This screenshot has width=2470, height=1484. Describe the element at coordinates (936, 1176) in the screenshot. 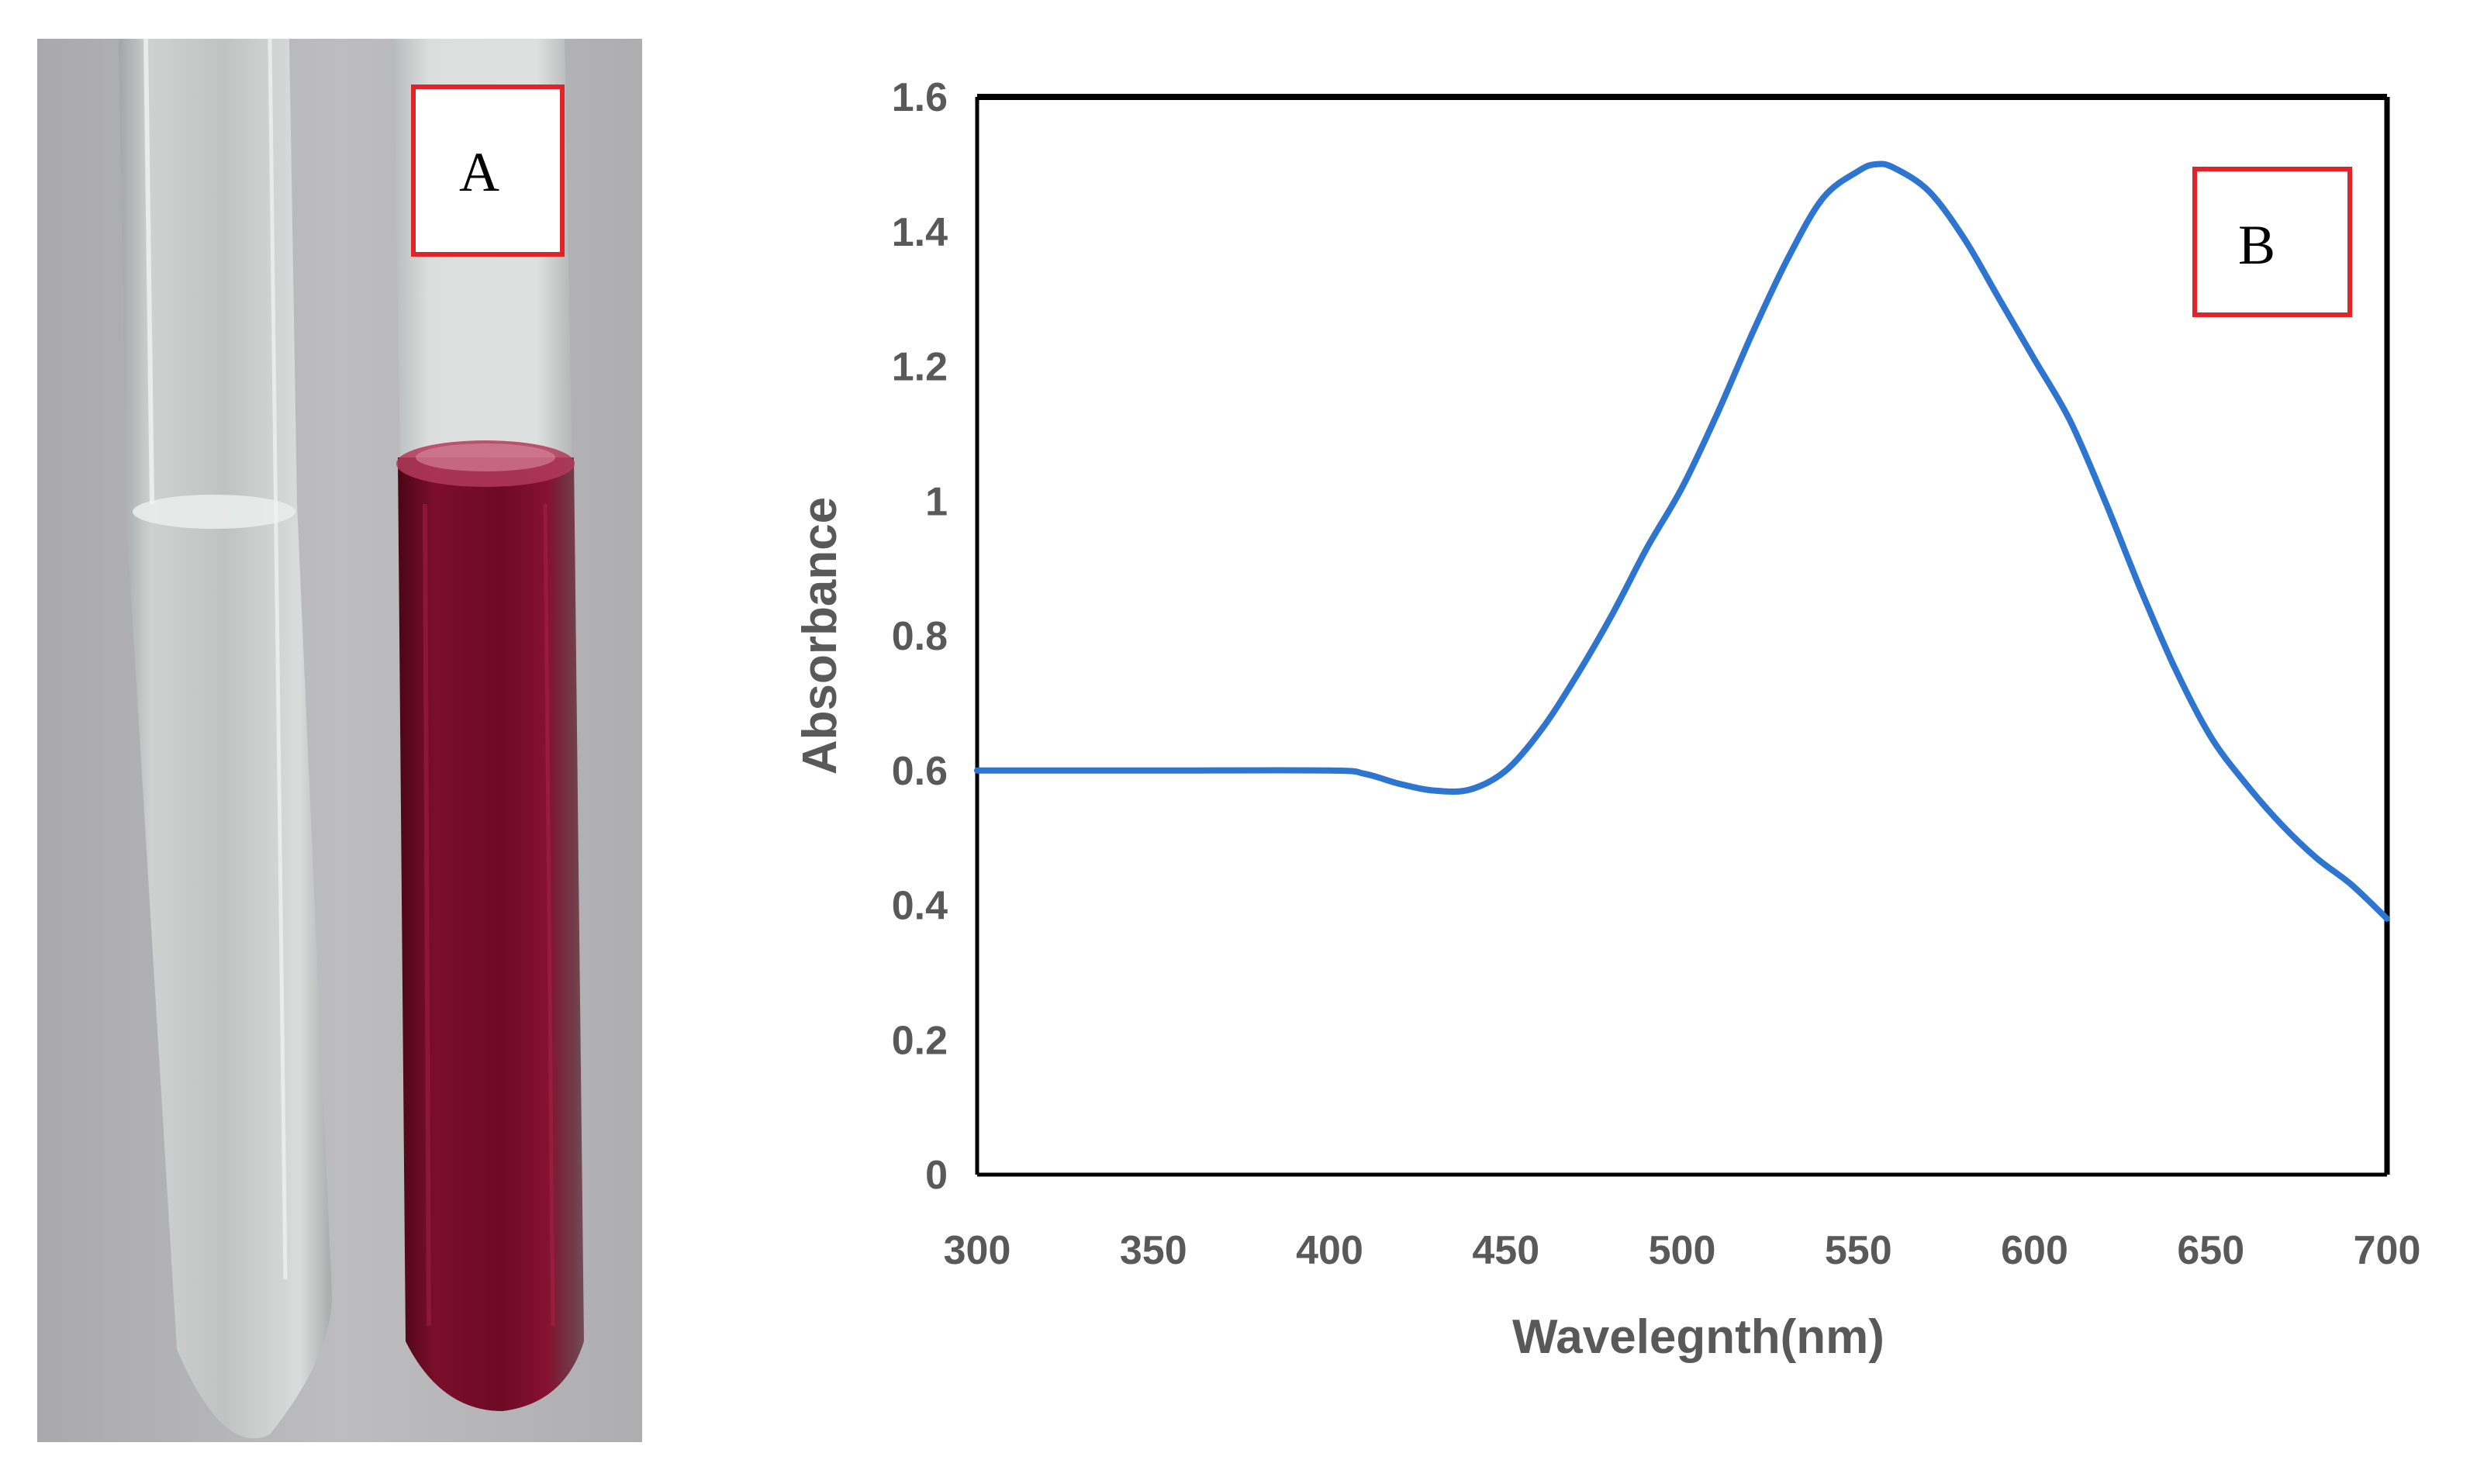

I see `y-tick-label: 0` at that location.